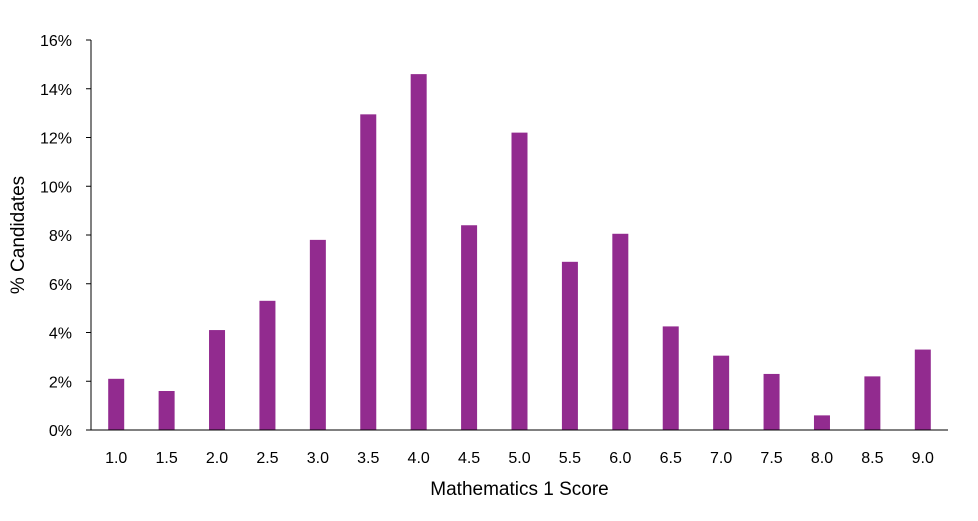 The height and width of the screenshot is (521, 978). I want to click on y-tick-label: 8%, so click(60, 236).